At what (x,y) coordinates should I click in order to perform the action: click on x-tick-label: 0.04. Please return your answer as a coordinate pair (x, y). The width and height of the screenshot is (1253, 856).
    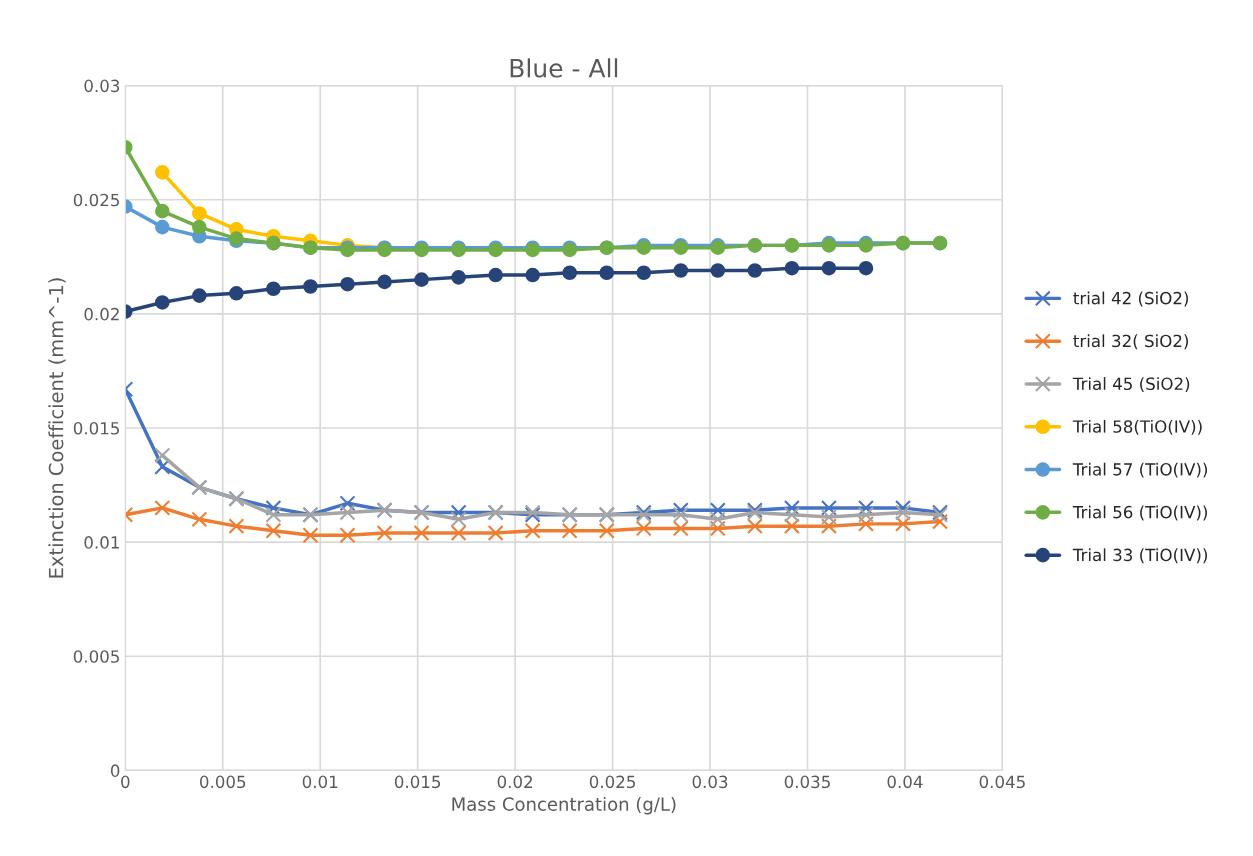
    Looking at the image, I should click on (905, 782).